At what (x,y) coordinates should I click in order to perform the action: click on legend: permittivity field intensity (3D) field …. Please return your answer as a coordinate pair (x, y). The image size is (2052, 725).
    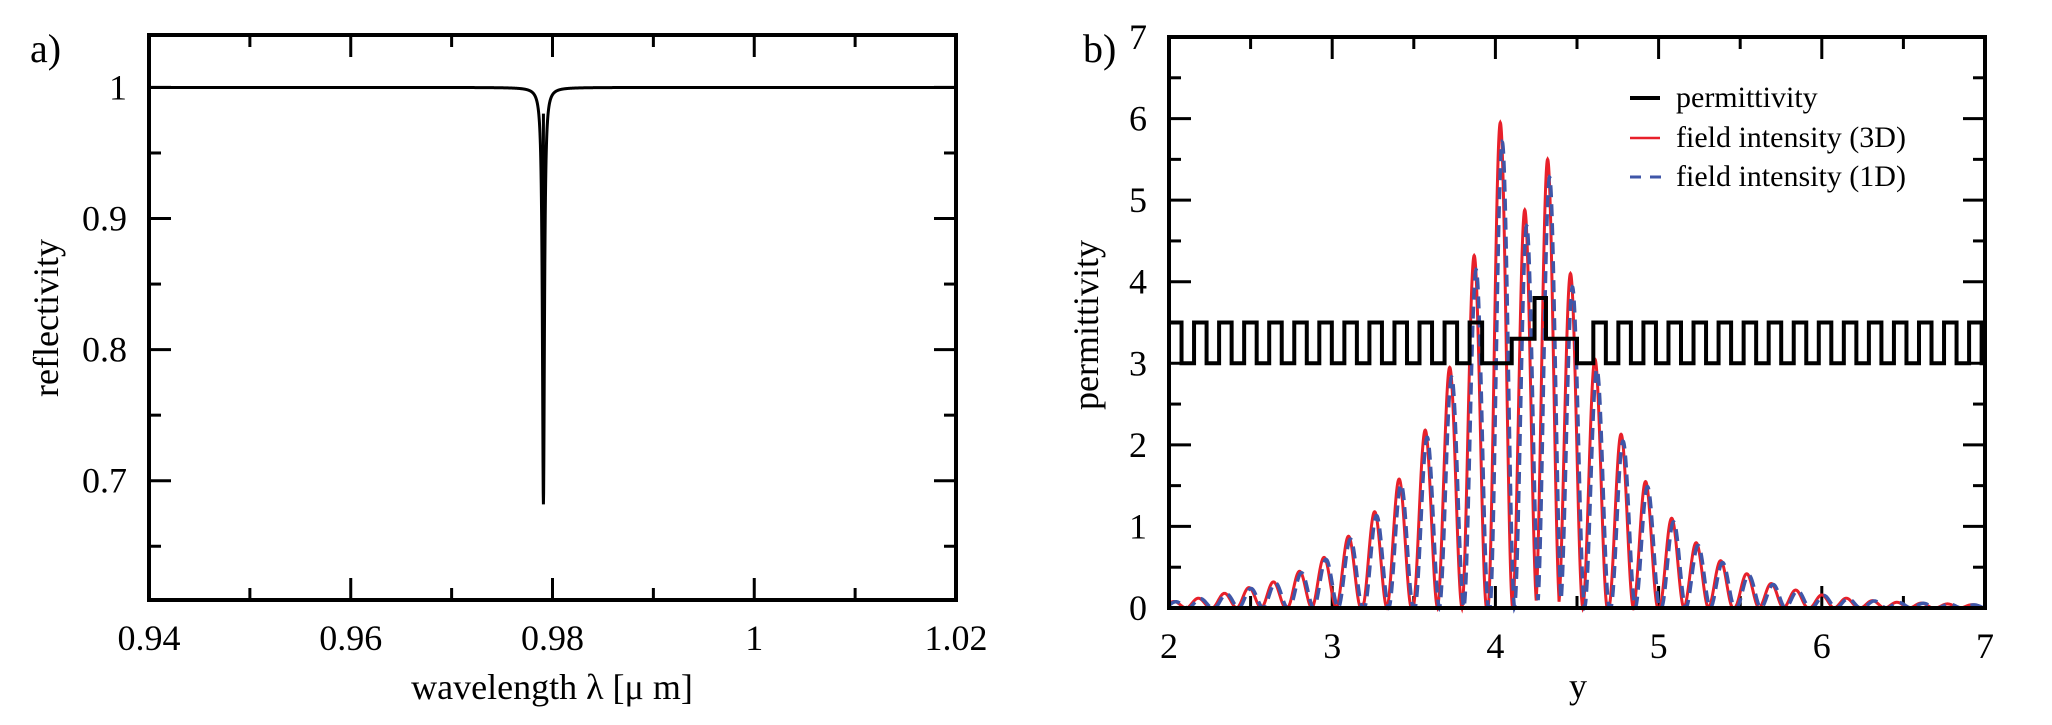
    Looking at the image, I should click on (1768, 137).